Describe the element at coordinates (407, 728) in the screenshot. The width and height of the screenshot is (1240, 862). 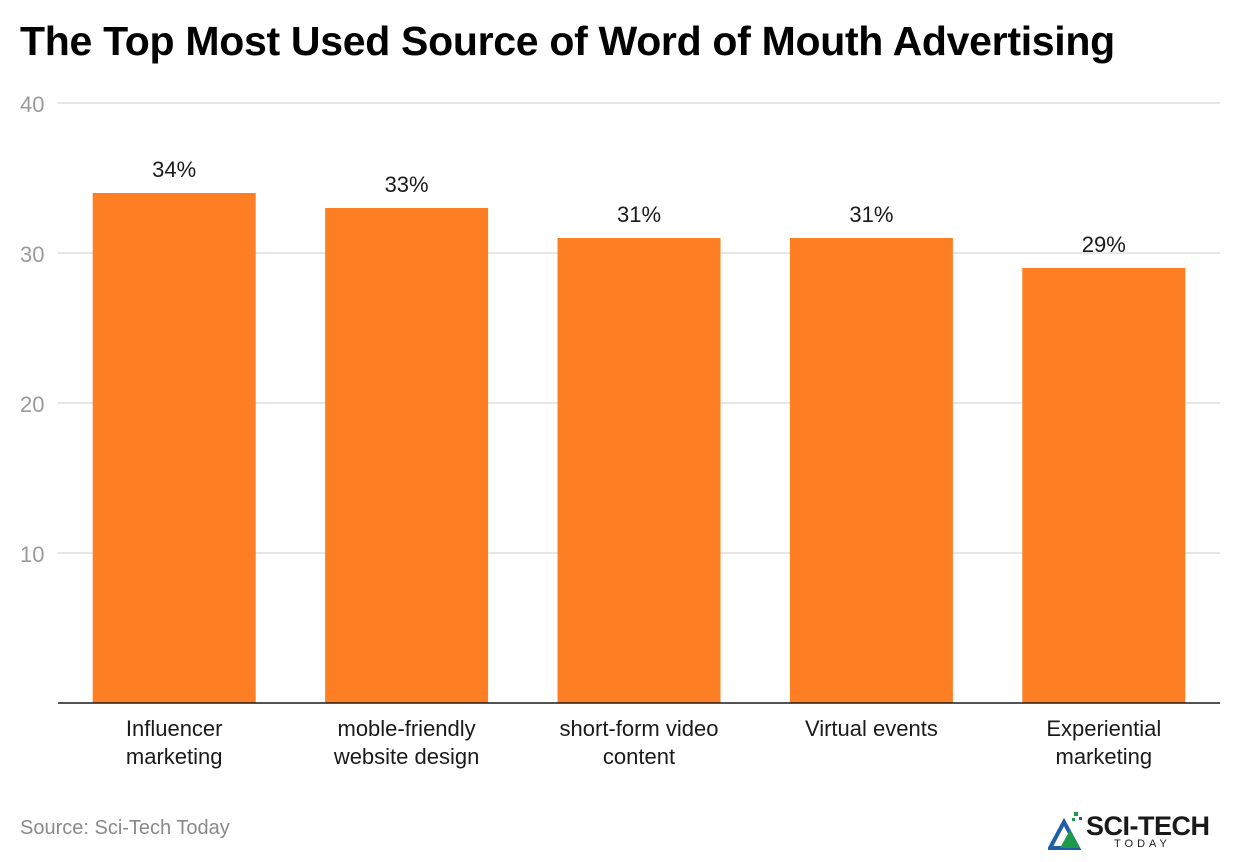
I see `x-tick-label: moble-friendly` at that location.